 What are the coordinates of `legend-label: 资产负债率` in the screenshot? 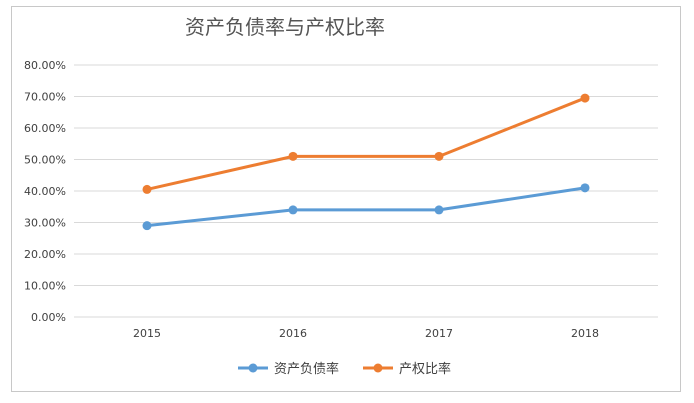 It's located at (306, 369).